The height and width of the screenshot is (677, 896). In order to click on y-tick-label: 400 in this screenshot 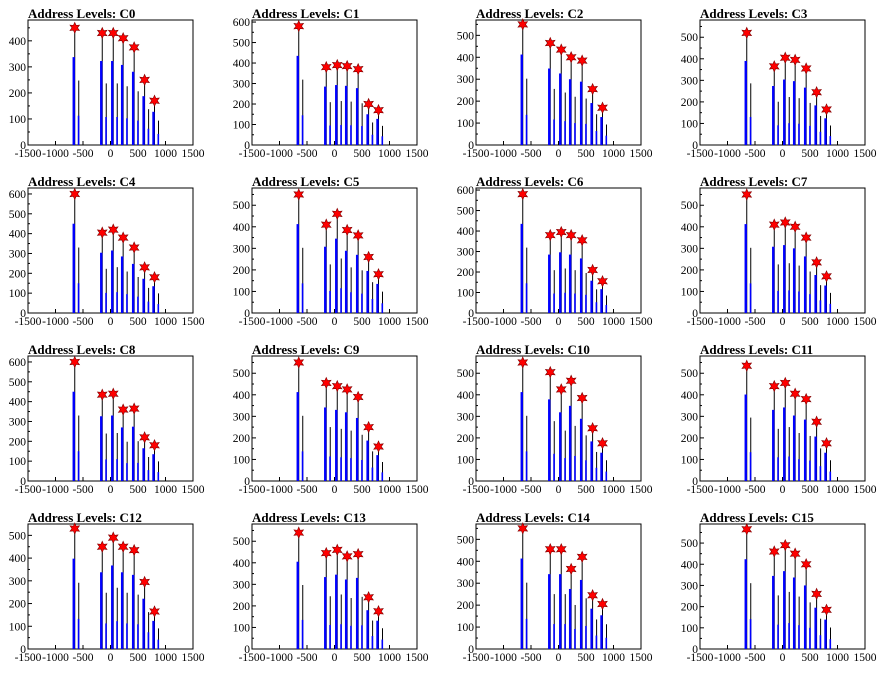, I will do `click(18, 403)`.